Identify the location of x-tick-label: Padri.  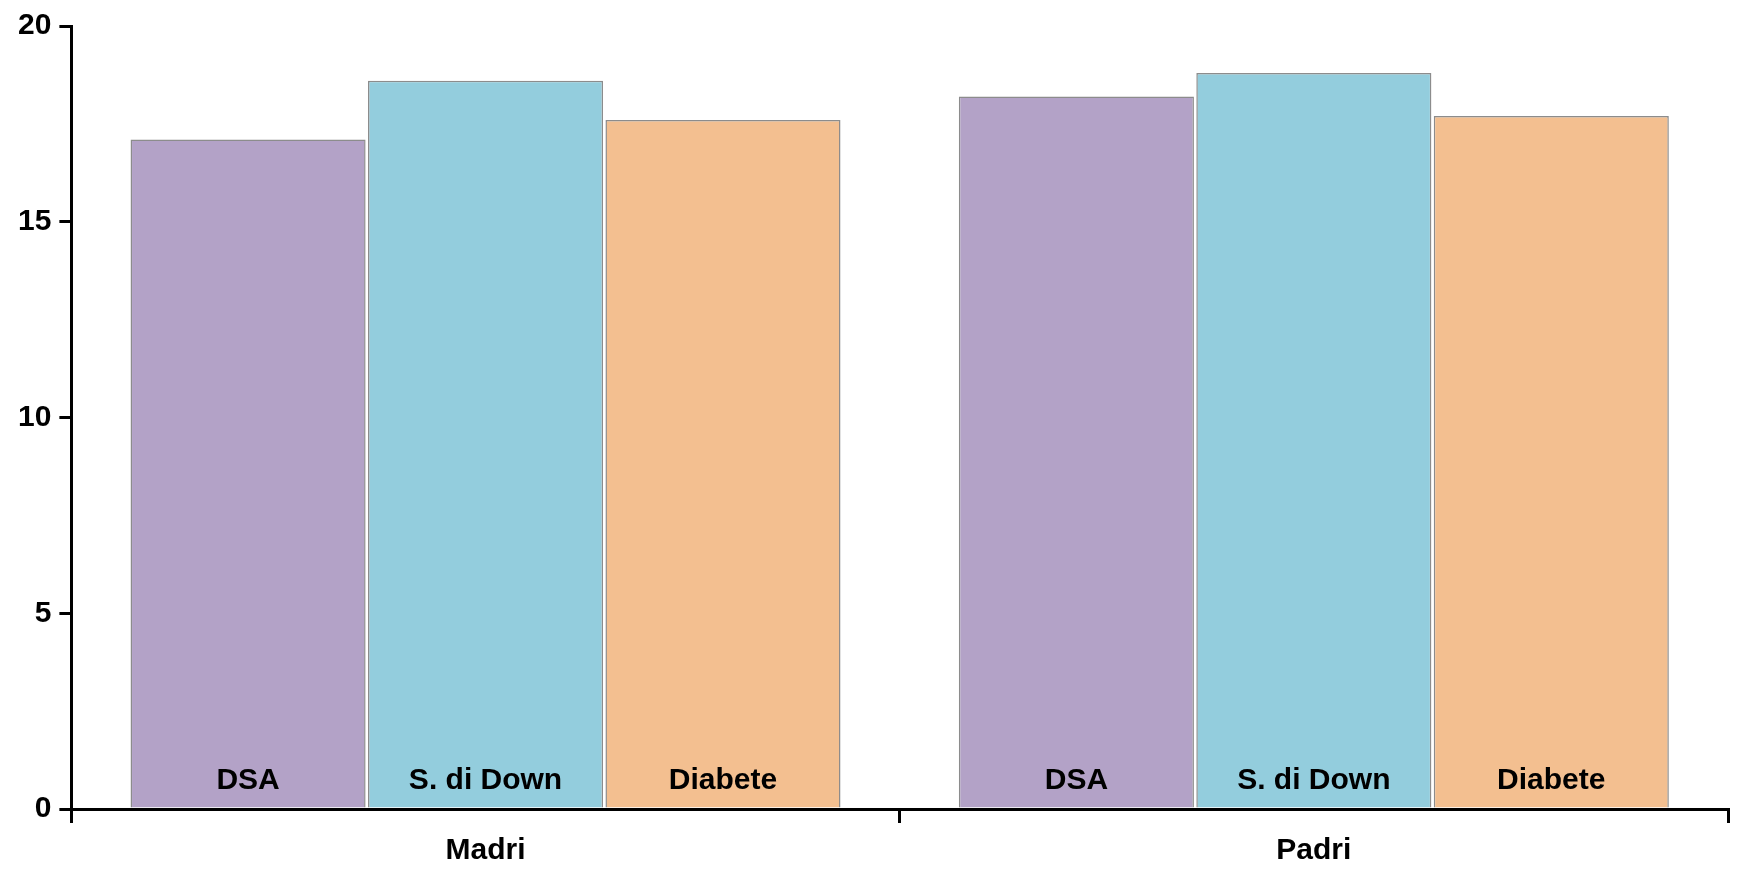
(1314, 849).